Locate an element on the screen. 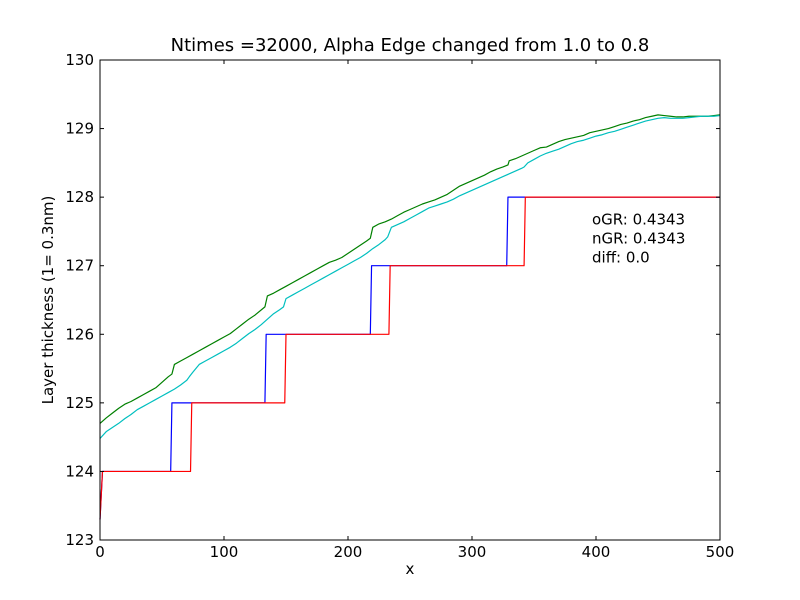 This screenshot has width=800, height=600. y-axis-label: Layer thickness (1= 0.3nm) is located at coordinates (48, 300).